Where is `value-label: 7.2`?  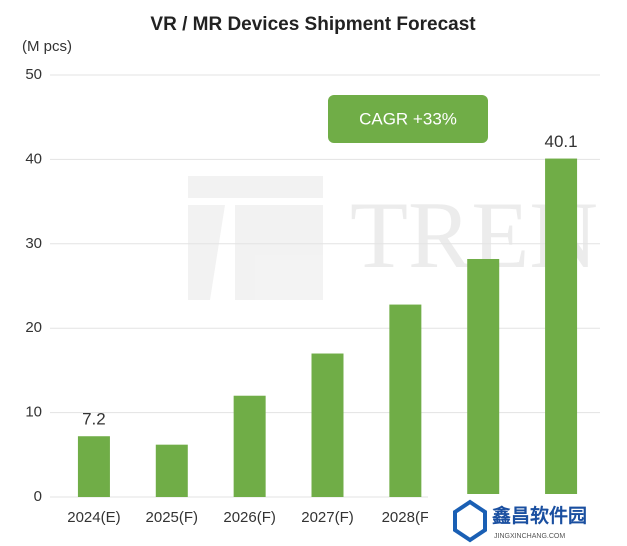
value-label: 7.2 is located at coordinates (94, 419).